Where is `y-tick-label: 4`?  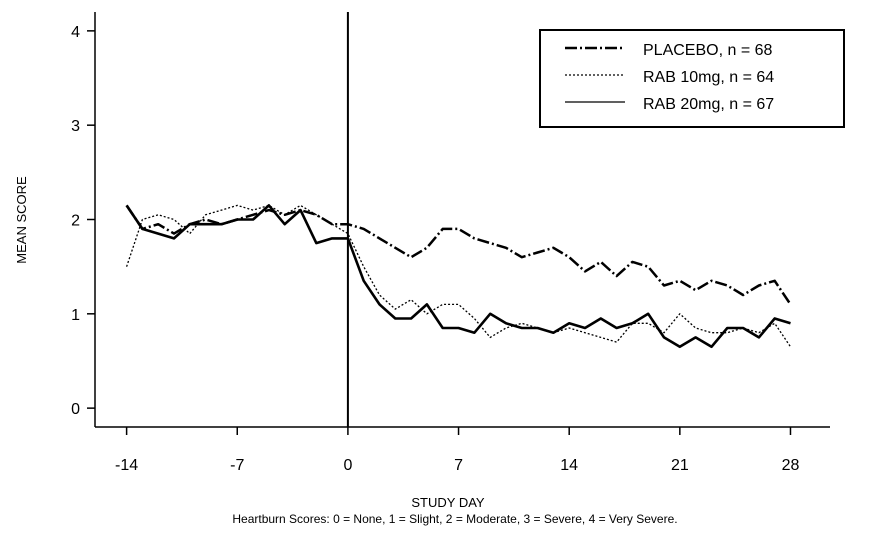
y-tick-label: 4 is located at coordinates (75, 32).